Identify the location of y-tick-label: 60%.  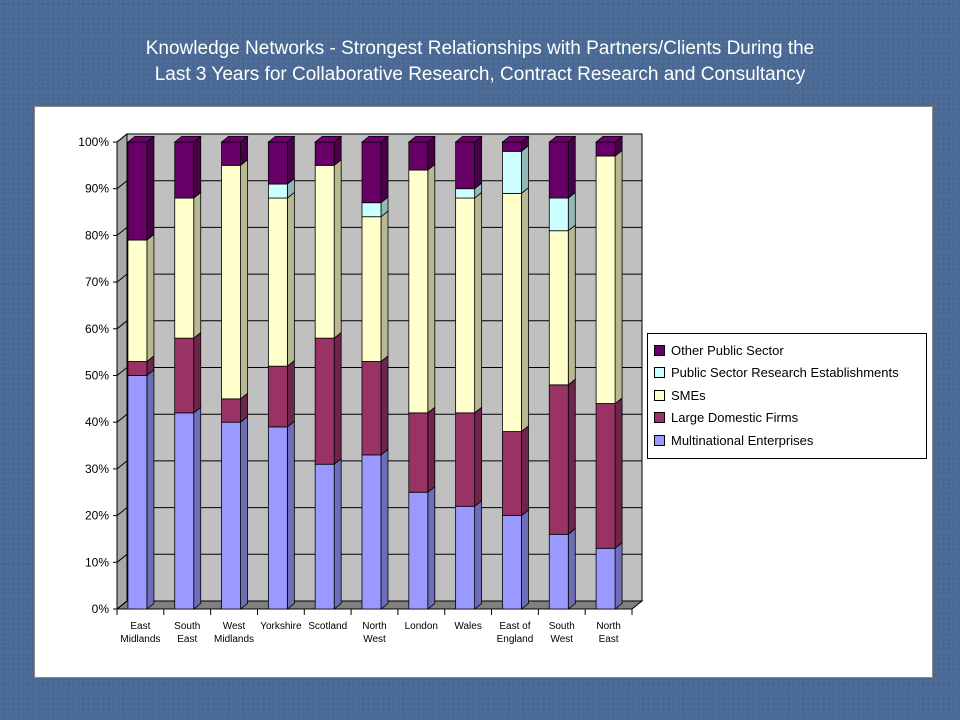
(97, 329).